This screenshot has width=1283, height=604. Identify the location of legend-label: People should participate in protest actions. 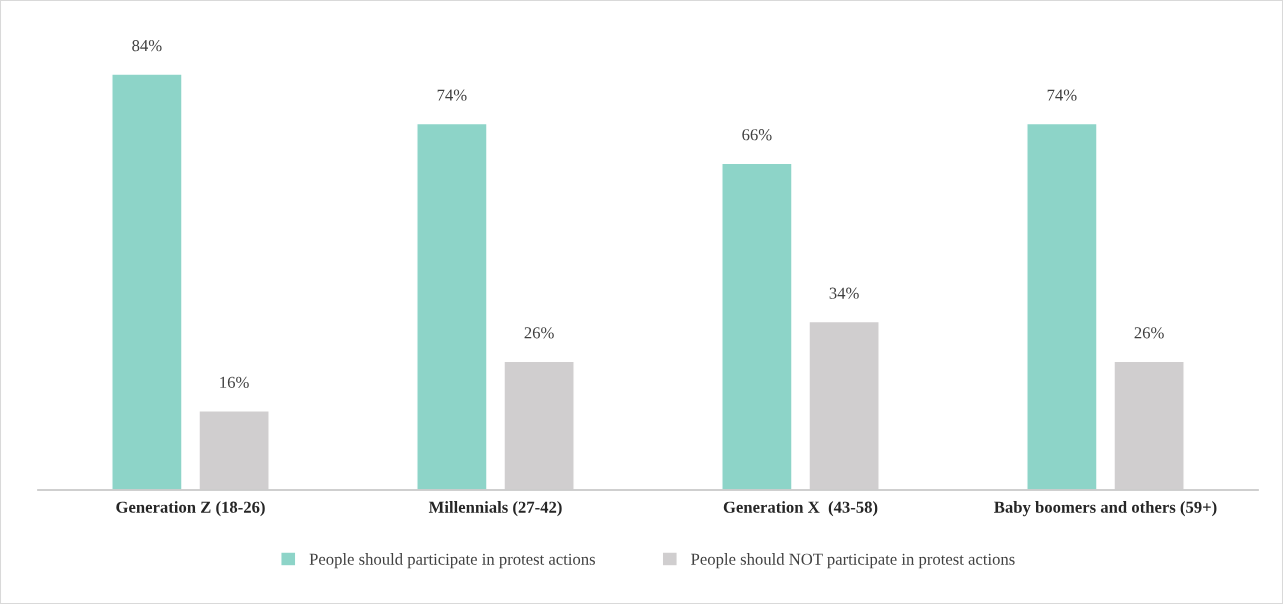
(452, 561).